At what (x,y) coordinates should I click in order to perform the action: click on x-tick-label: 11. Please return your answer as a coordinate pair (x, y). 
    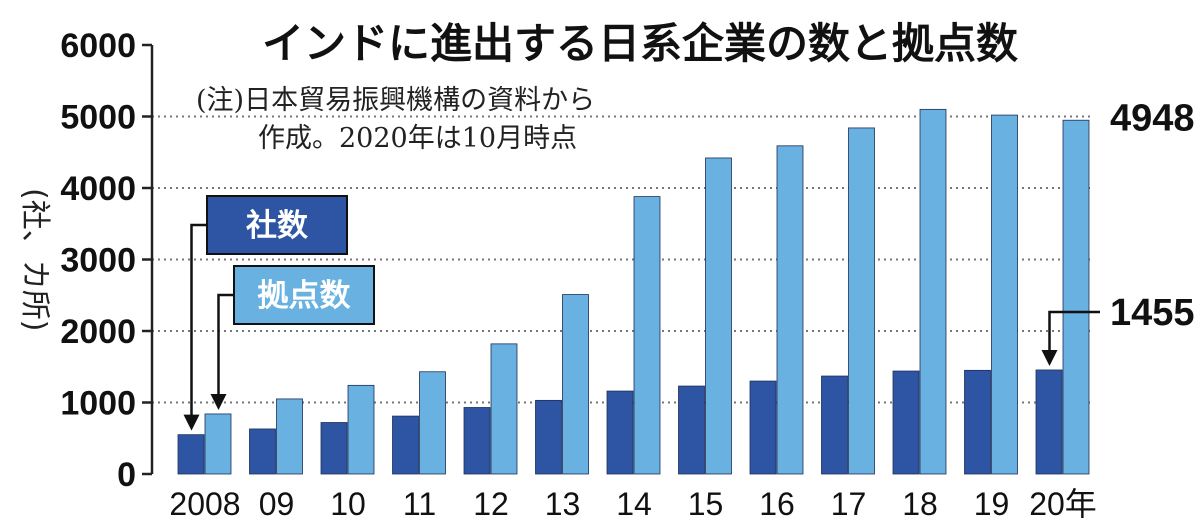
    Looking at the image, I should click on (419, 504).